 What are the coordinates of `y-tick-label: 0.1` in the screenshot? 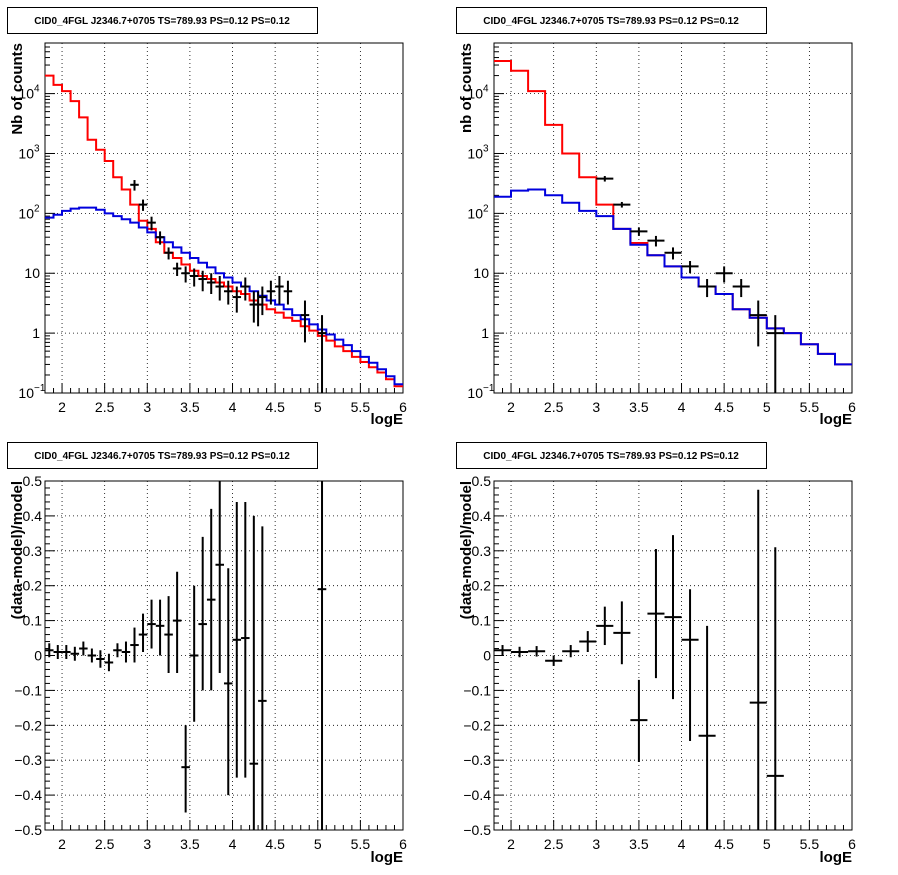 It's located at (482, 621).